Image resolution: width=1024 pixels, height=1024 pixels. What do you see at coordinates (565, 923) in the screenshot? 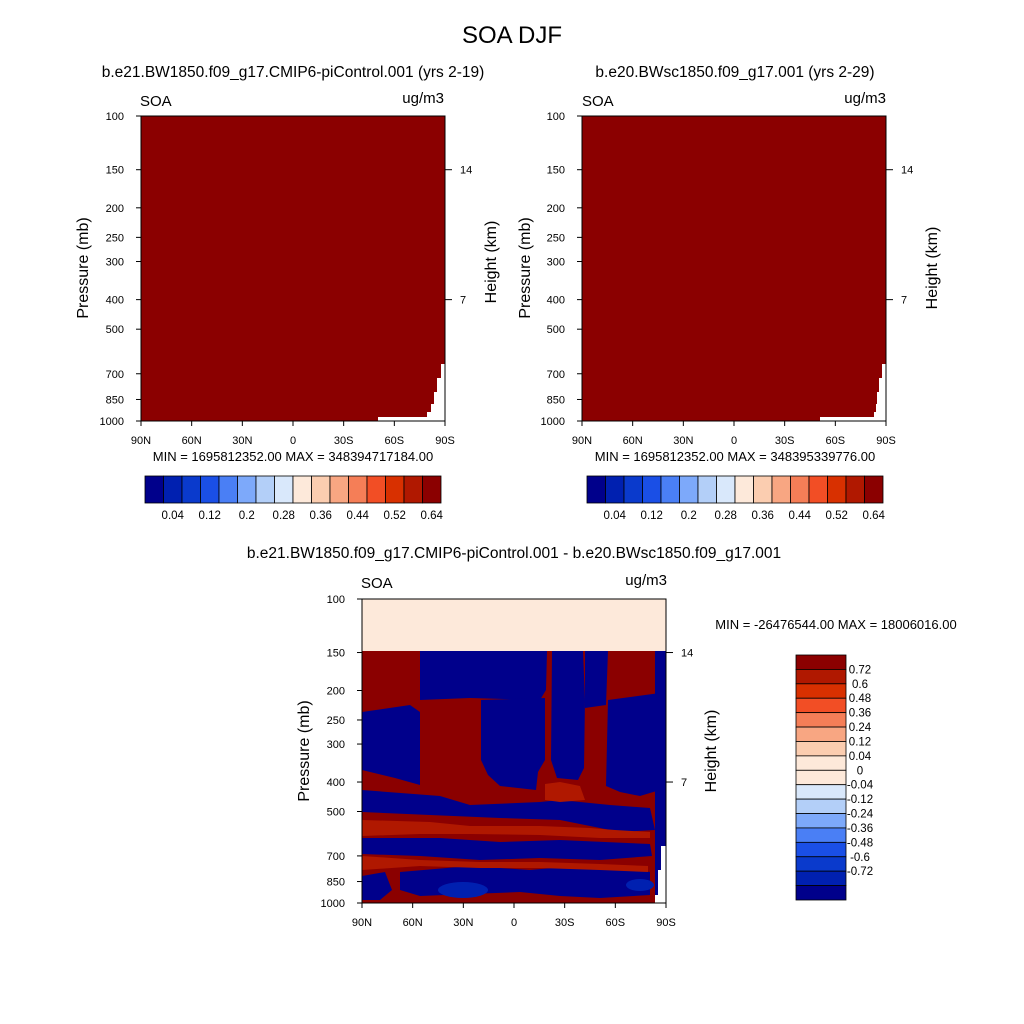
I see `x-tick-label: 30S` at bounding box center [565, 923].